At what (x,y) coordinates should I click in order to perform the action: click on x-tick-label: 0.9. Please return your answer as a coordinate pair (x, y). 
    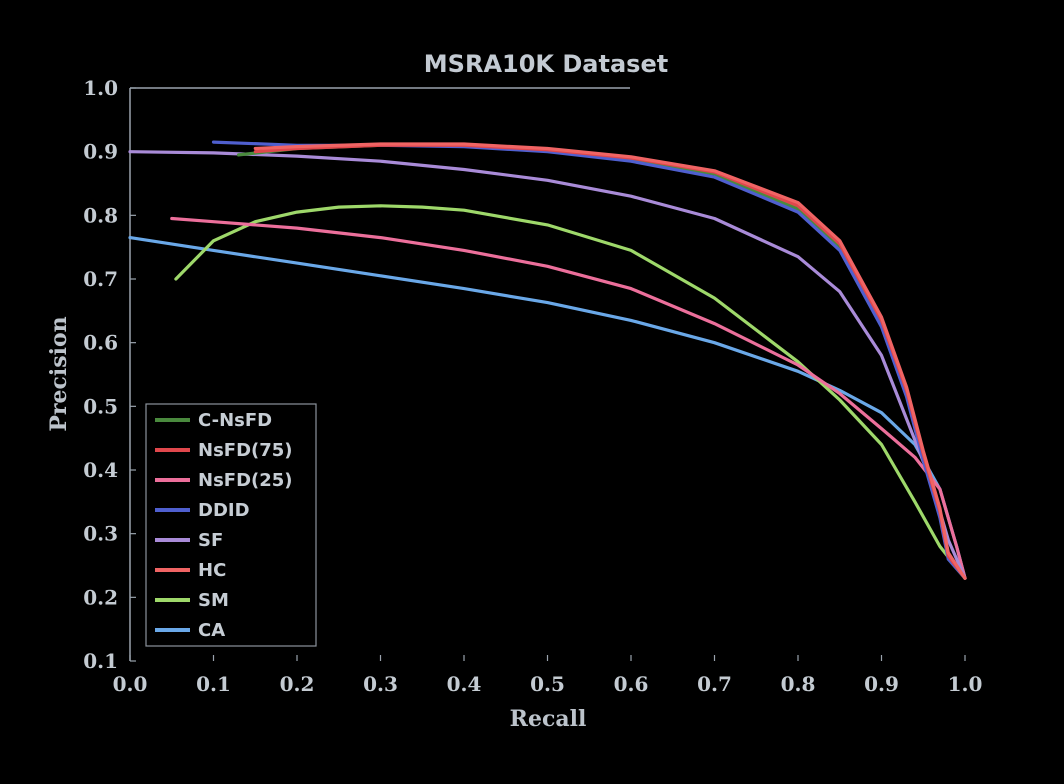
    Looking at the image, I should click on (881, 684).